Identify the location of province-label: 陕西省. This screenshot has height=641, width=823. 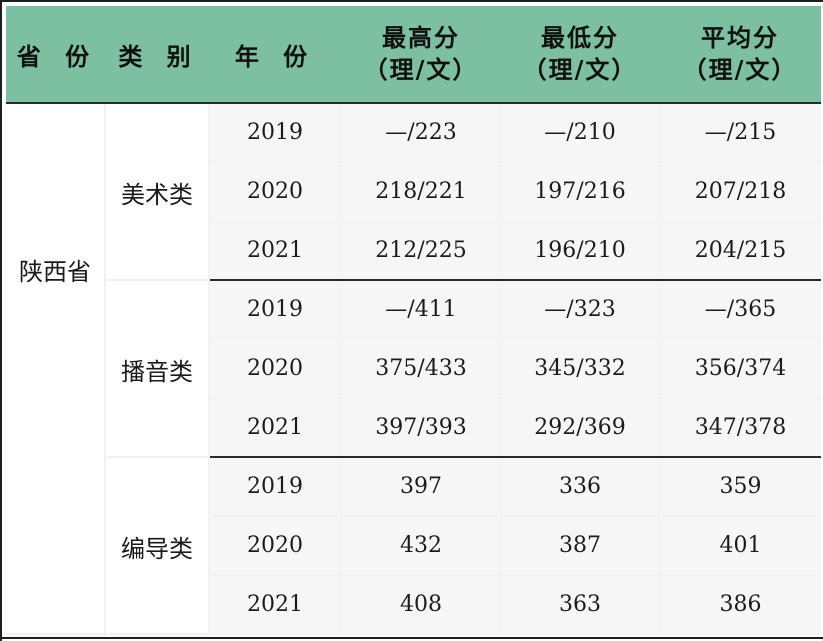
(55, 272).